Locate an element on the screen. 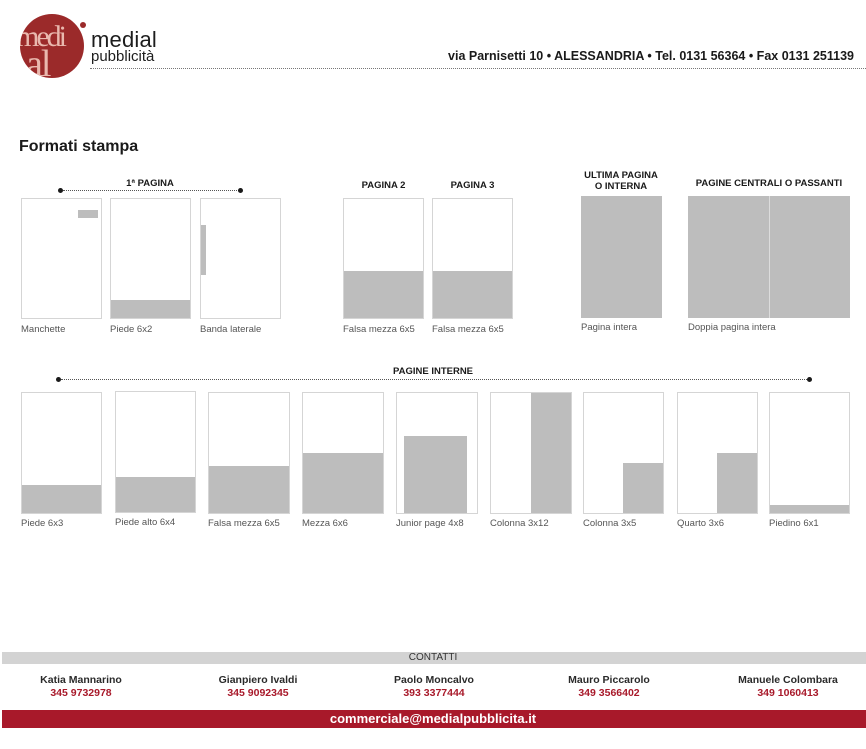  header-divider is located at coordinates (478, 68).